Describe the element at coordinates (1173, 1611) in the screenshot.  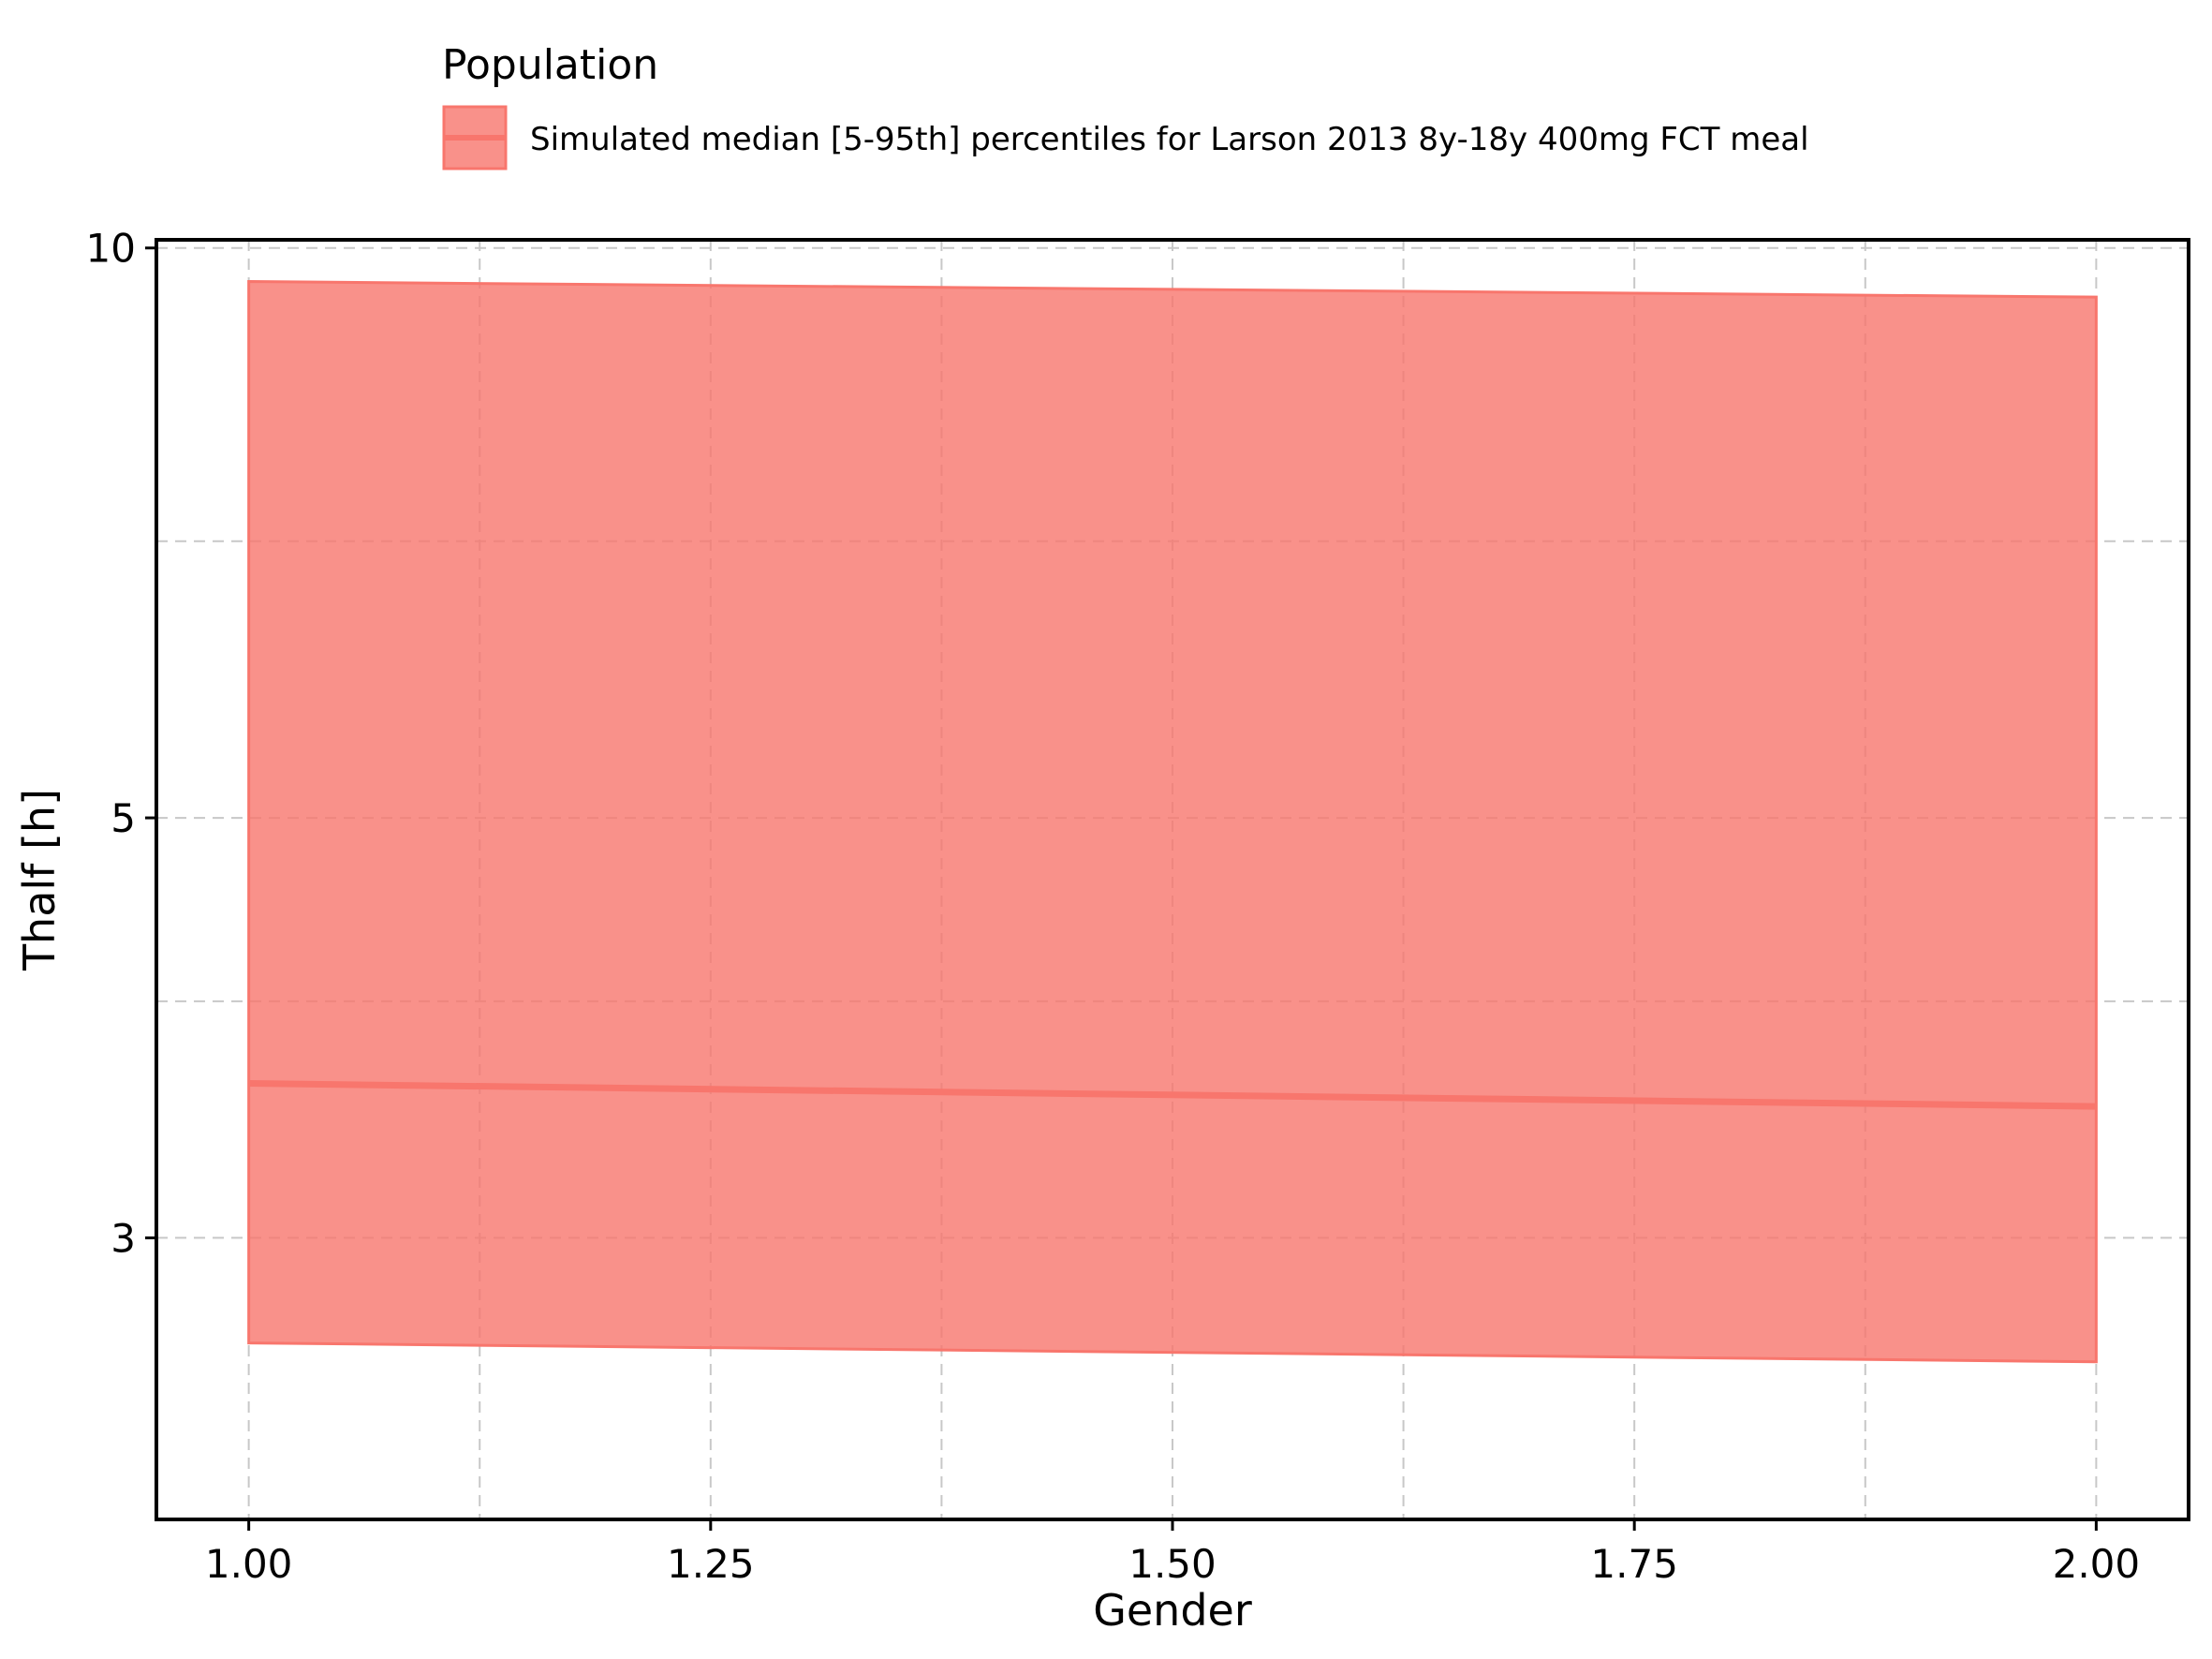
I see `x-axis-title: Gender` at that location.